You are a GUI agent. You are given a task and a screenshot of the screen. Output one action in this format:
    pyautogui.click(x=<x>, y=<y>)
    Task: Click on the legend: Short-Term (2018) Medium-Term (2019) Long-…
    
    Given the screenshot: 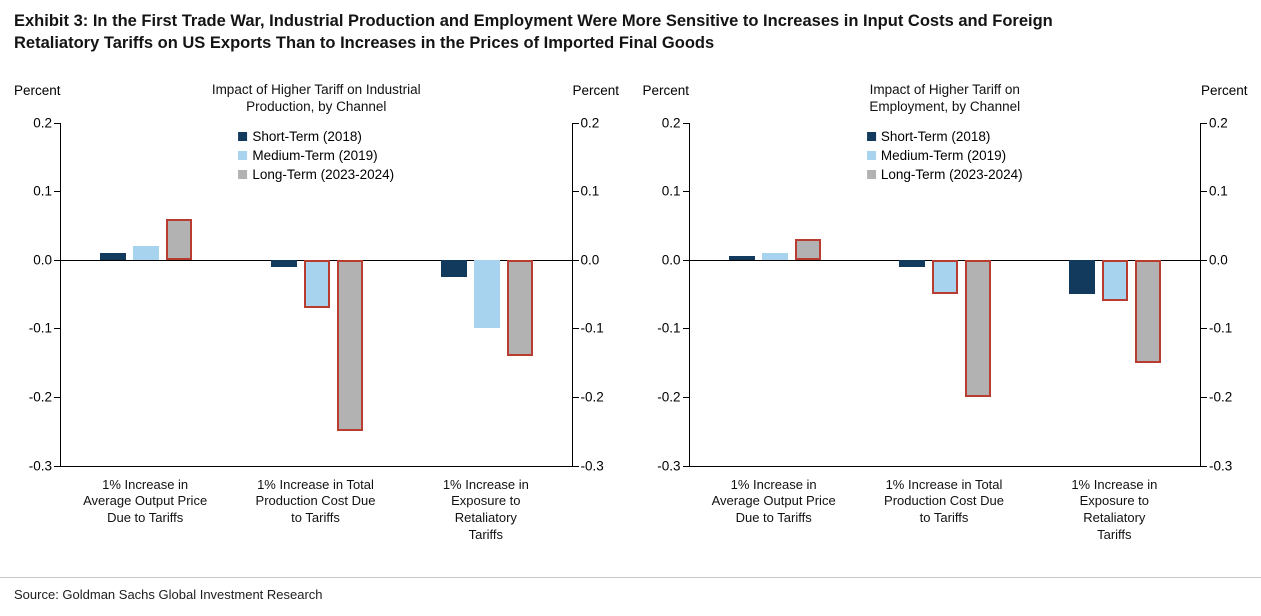 What is the action you would take?
    pyautogui.click(x=944, y=155)
    